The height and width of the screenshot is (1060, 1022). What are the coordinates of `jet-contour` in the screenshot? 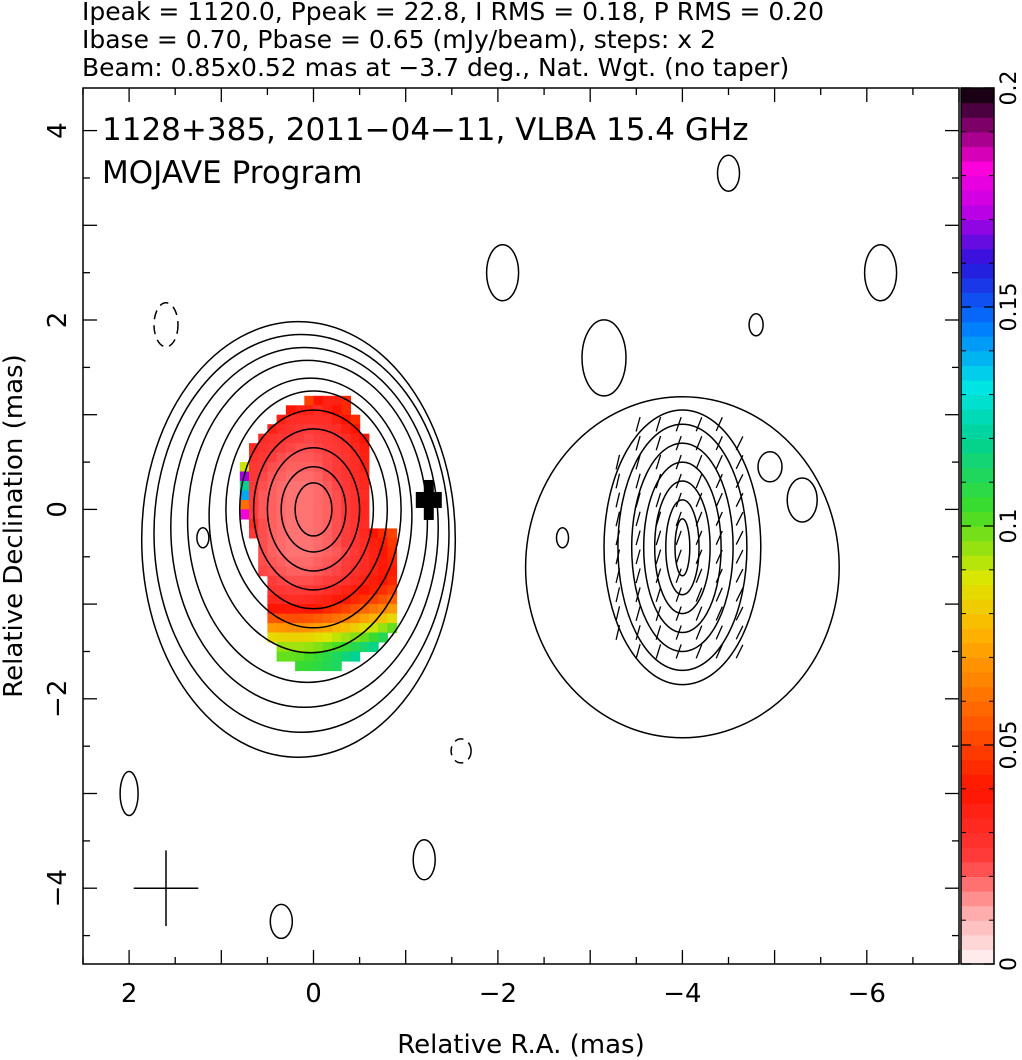 It's located at (682, 547).